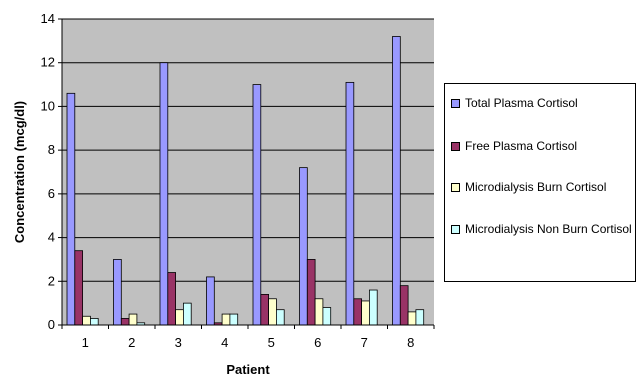 This screenshot has height=378, width=638. What do you see at coordinates (51, 237) in the screenshot?
I see `y-tick-label: 4` at bounding box center [51, 237].